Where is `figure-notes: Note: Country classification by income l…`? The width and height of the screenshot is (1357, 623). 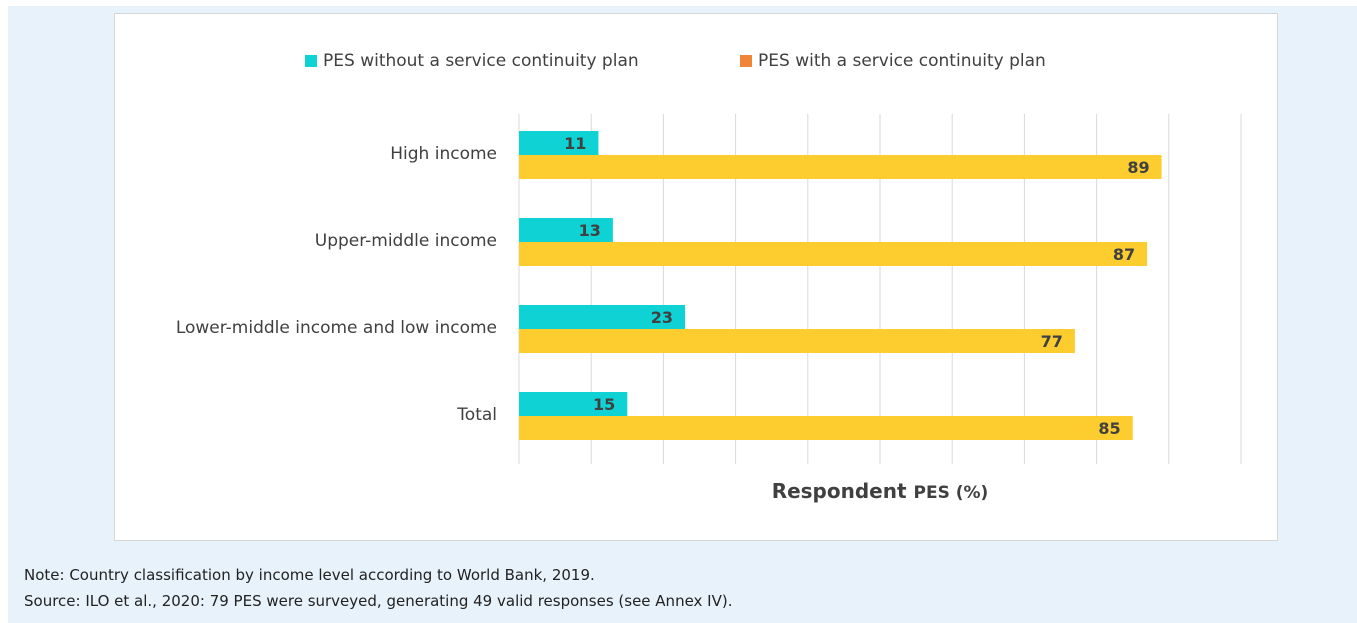
figure-notes: Note: Country classification by income l… is located at coordinates (378, 588).